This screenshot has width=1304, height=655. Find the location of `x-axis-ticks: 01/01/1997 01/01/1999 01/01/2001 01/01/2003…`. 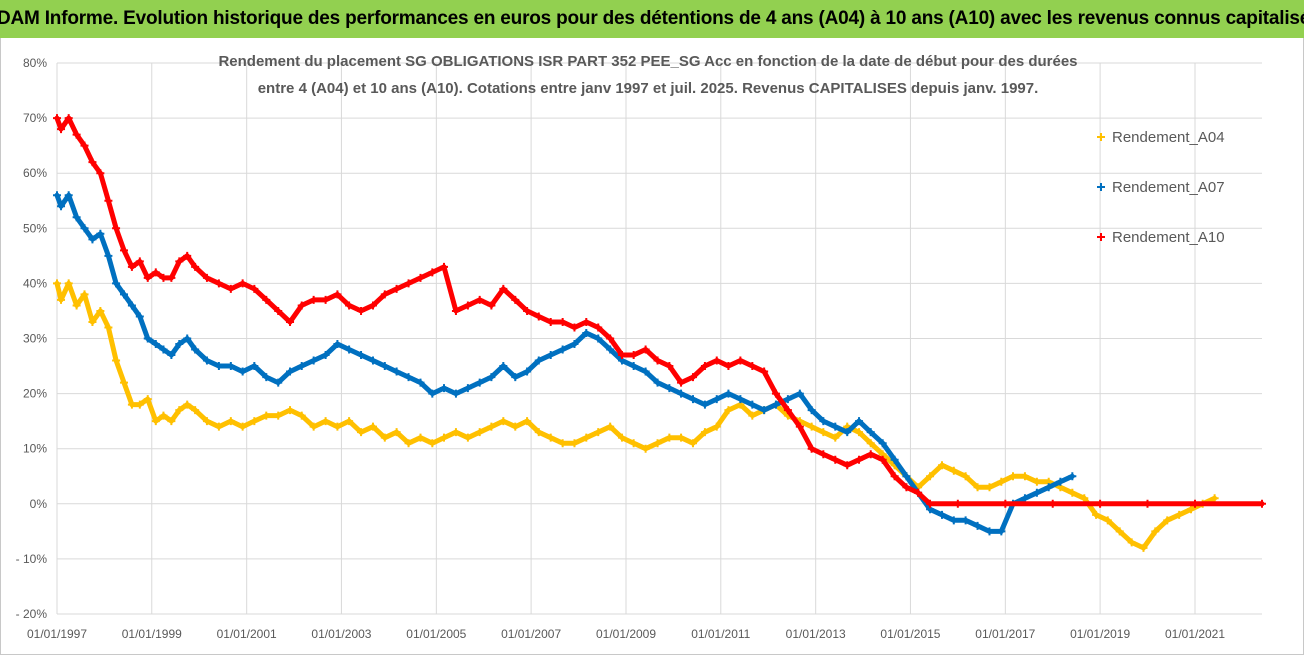

x-axis-ticks: 01/01/1997 01/01/1999 01/01/2001 01/01/2003… is located at coordinates (626, 634).